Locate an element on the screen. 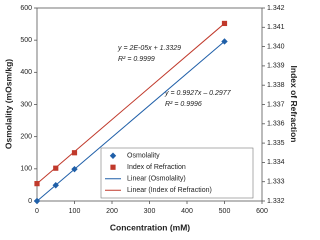 The image size is (320, 240). x-tick-label: 0 is located at coordinates (37, 211).